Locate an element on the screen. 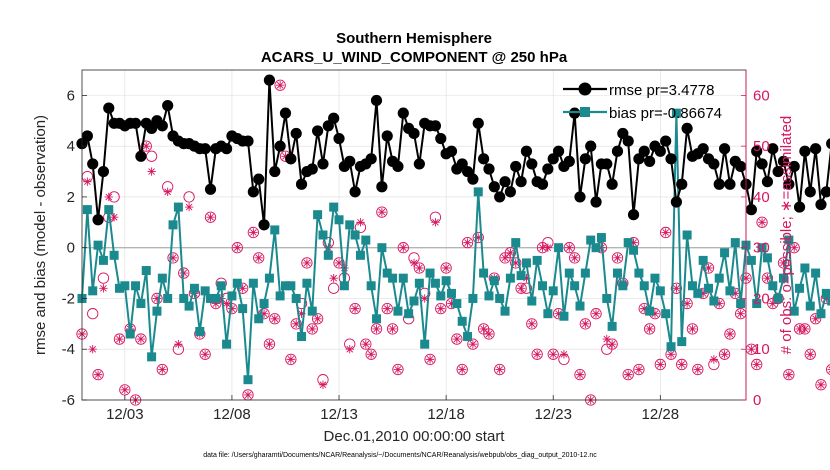 This screenshot has width=830, height=470. x-axis-ticks: 12/03 12/08 12/13 12/18 12/23 12/28 is located at coordinates (392, 409).